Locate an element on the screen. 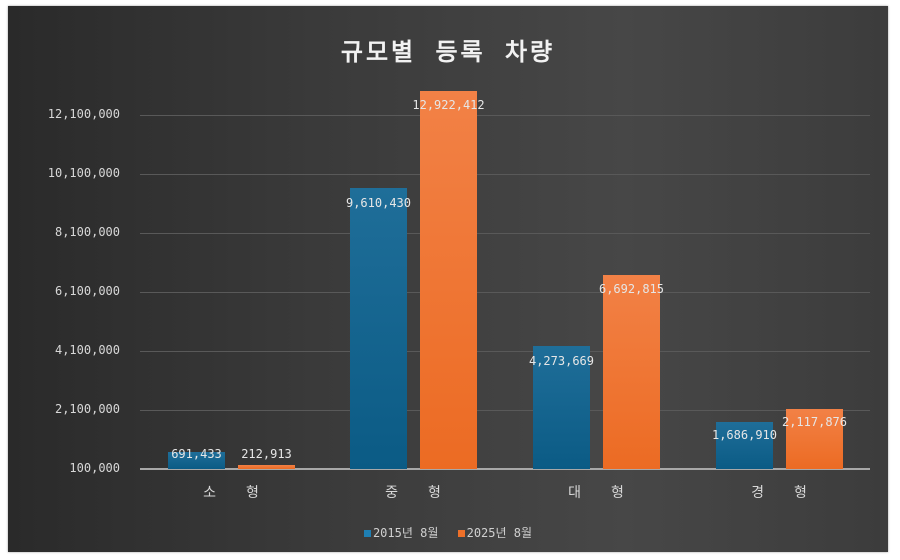 Image resolution: width=900 pixels, height=560 pixels. y-tick-label: 2,100,000 is located at coordinates (87, 409).